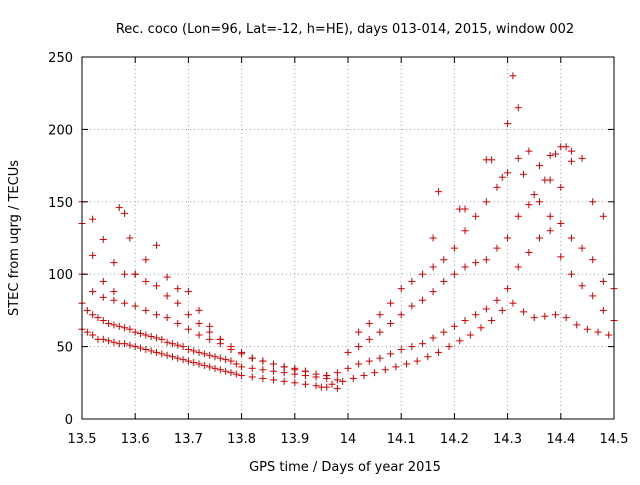  What do you see at coordinates (348, 439) in the screenshot?
I see `x-tick-label: 14` at bounding box center [348, 439].